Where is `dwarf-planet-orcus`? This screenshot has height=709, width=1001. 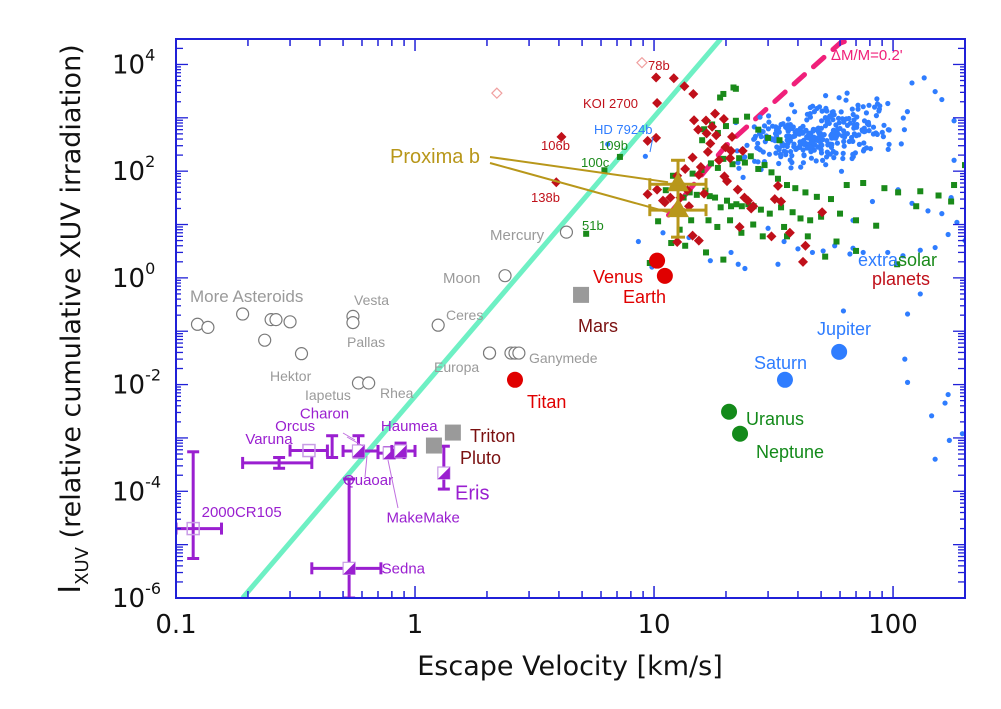 dwarf-planet-orcus is located at coordinates (308, 450).